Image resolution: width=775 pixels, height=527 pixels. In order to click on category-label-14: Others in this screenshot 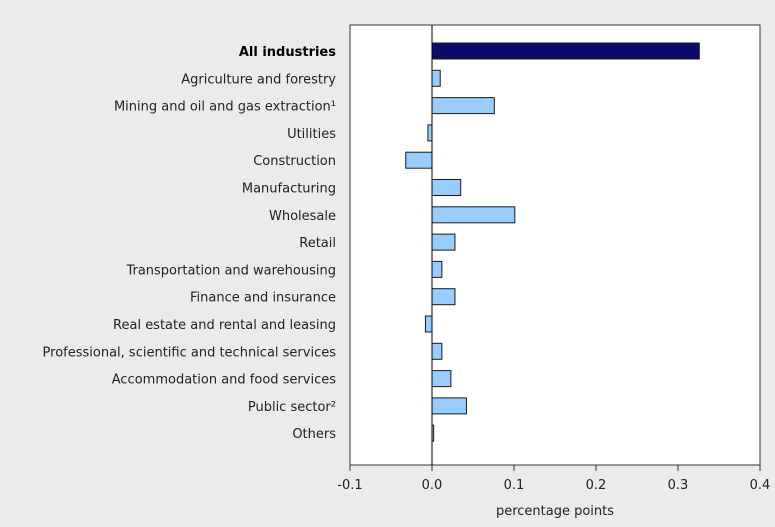, I will do `click(314, 434)`.